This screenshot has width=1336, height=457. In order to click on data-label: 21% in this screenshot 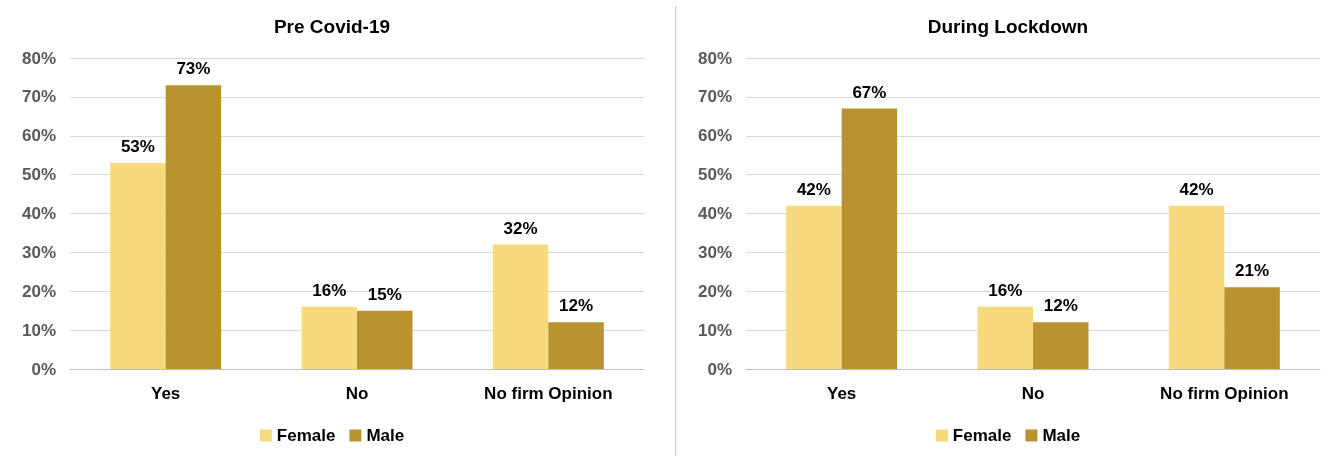, I will do `click(1252, 271)`.